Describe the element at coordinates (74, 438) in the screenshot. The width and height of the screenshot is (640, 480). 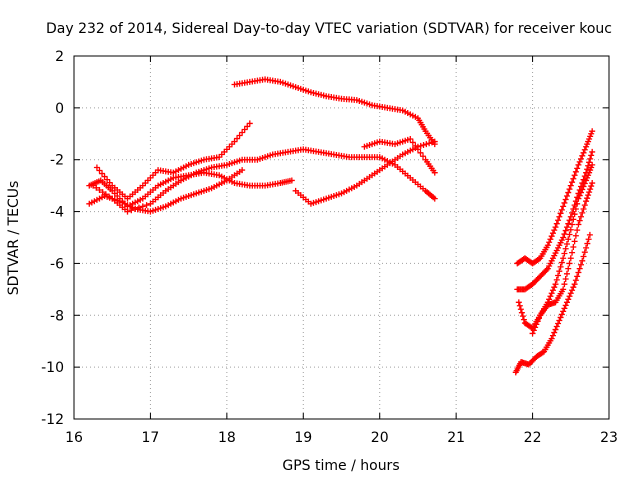
I see `x-tick-label: 16` at that location.